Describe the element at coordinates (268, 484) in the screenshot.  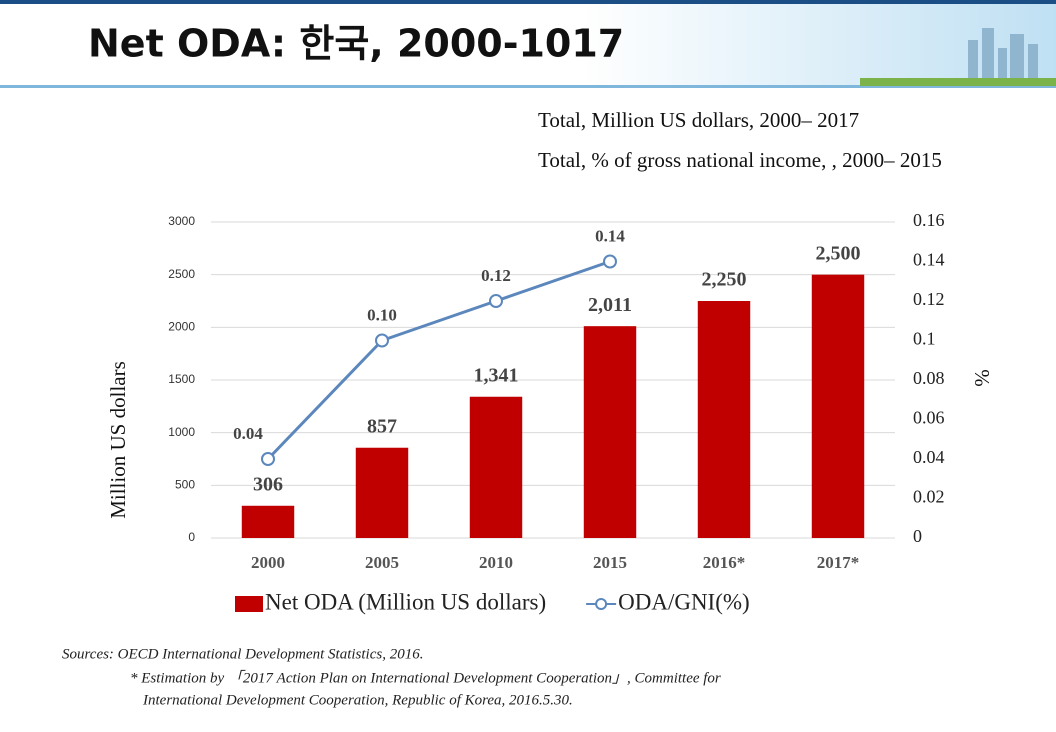
I see `data-label: 306` at that location.